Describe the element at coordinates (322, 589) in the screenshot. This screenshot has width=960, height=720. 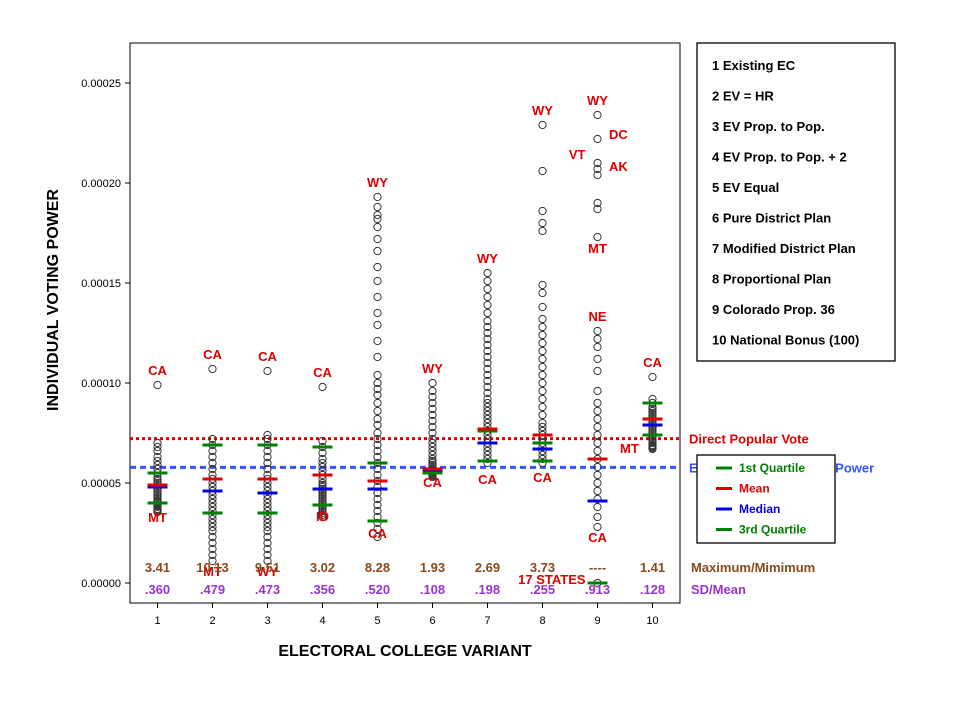
I see `sd-mean-value: .356` at that location.